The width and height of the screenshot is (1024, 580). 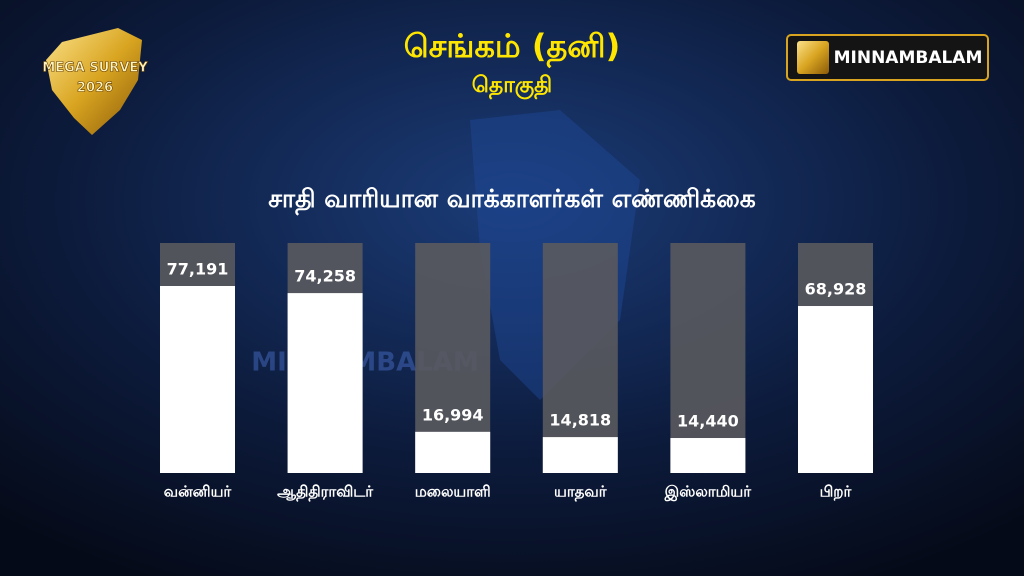 I want to click on logo-text: MINNAMBALAM, so click(x=908, y=58).